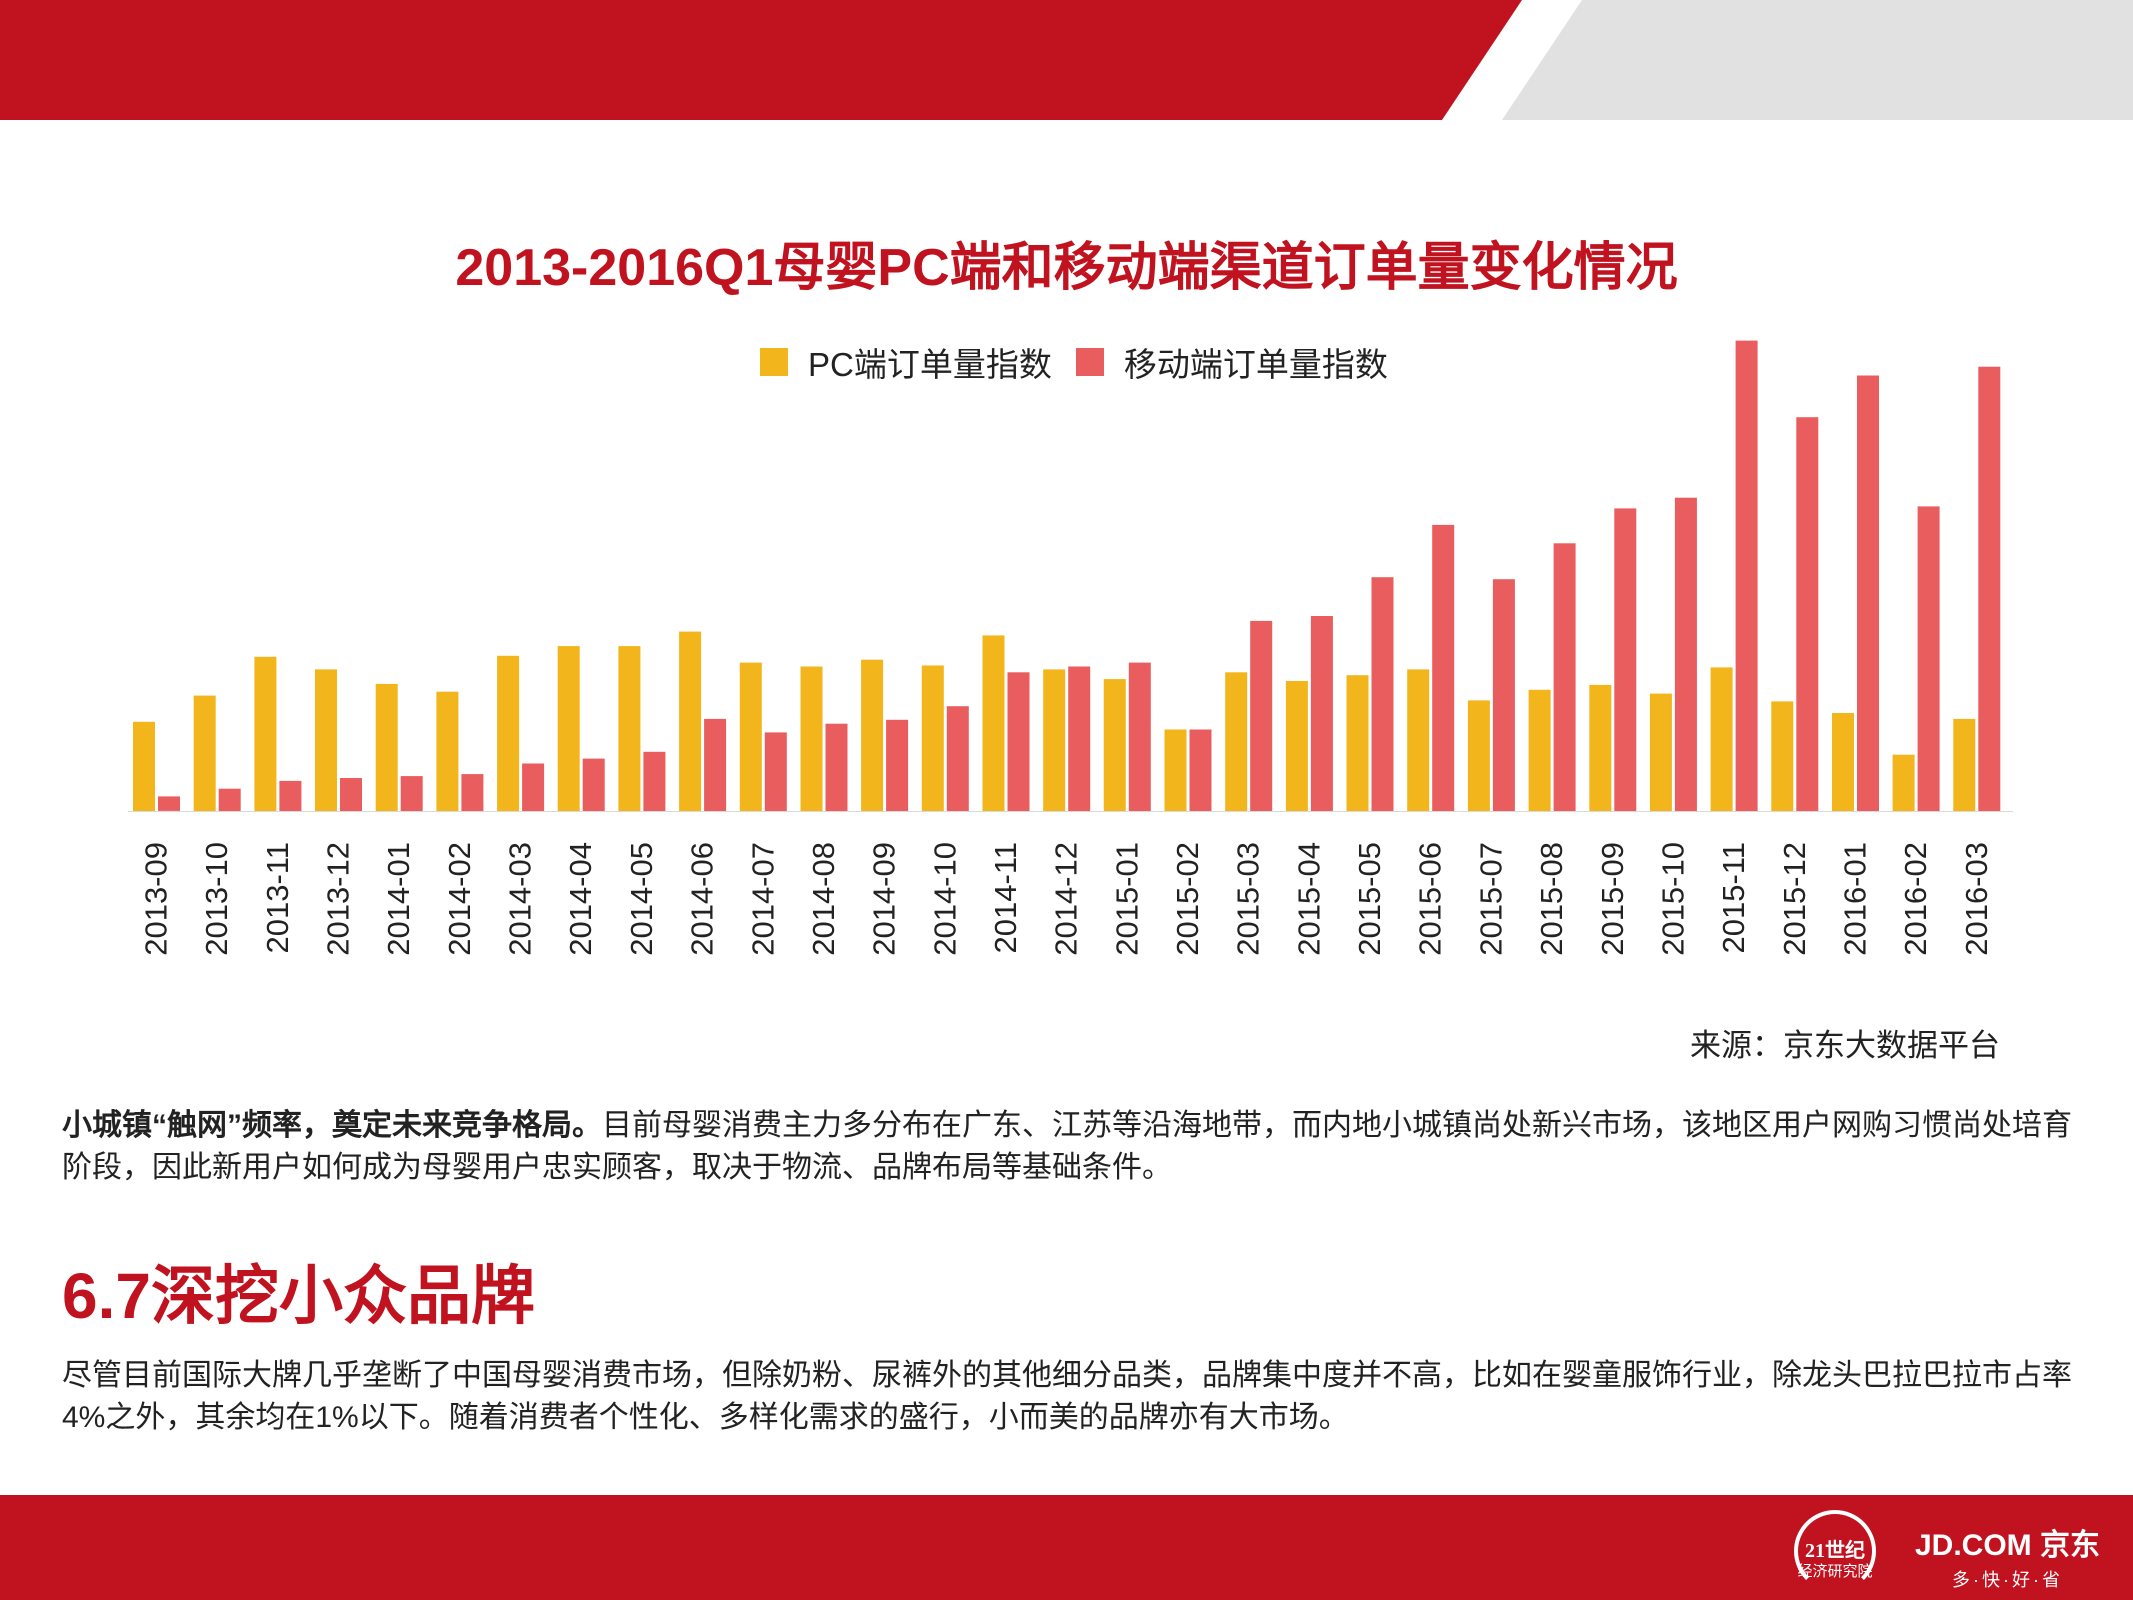  I want to click on paragraph-lead: 小城镇“触网”频率，奠定未来竞争格局。, so click(332, 1125).